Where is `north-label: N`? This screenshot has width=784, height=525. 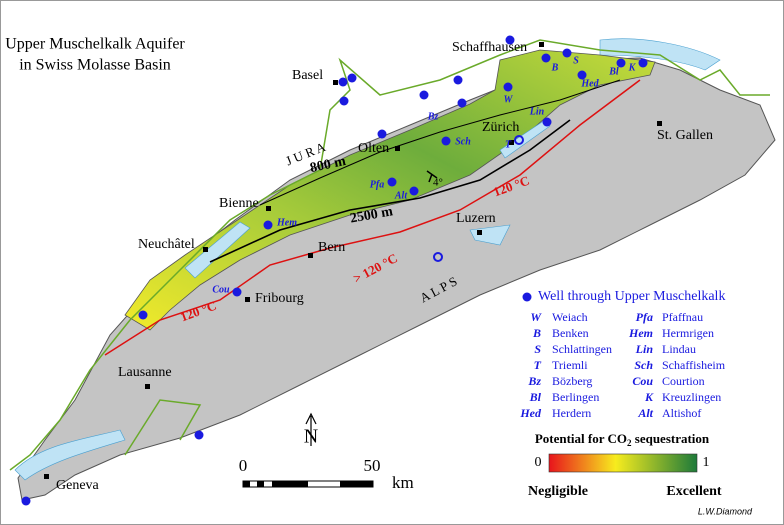 north-label: N is located at coordinates (311, 437).